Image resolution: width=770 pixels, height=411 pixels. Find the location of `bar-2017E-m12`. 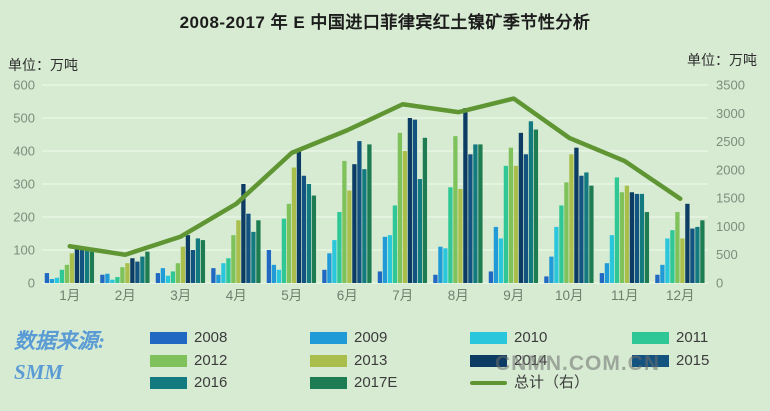

bar-2017E-m12 is located at coordinates (702, 251).